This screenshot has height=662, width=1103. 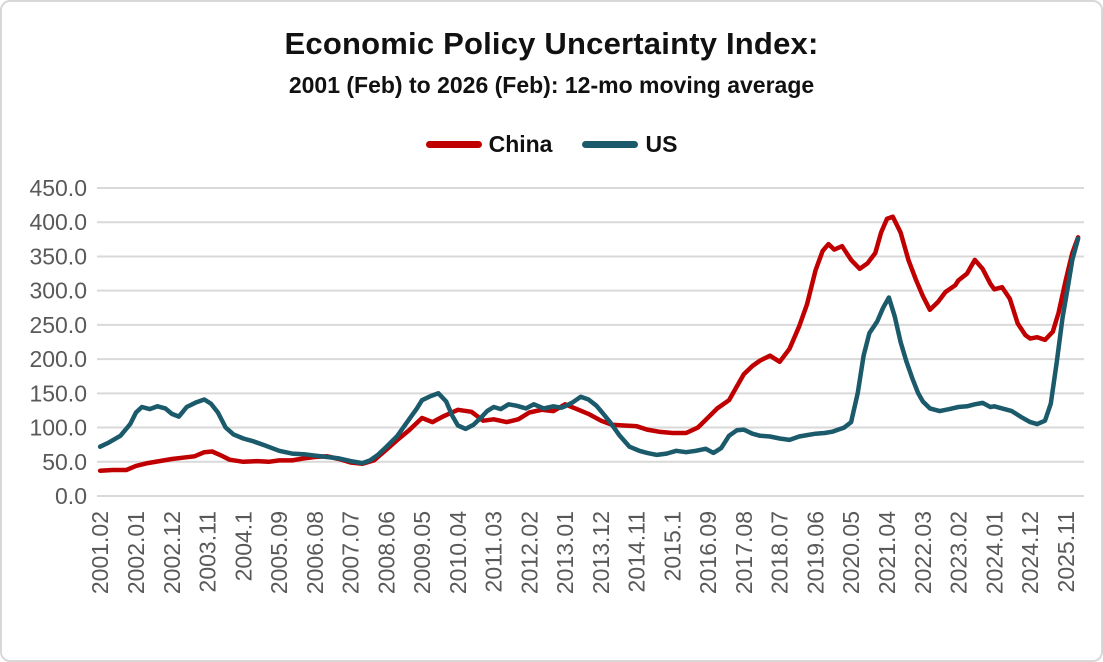 What do you see at coordinates (520, 144) in the screenshot?
I see `legend-label-china: China` at bounding box center [520, 144].